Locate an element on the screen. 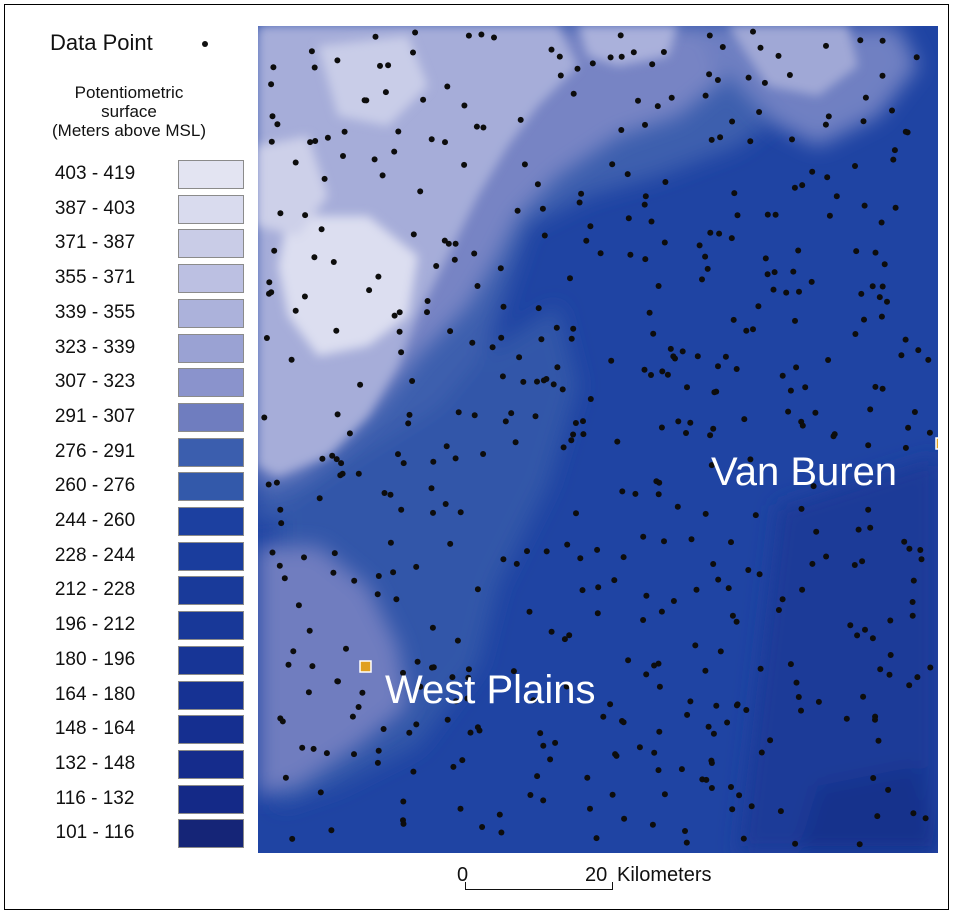 The image size is (955, 914). zone-pale-north is located at coordinates (628, 46).